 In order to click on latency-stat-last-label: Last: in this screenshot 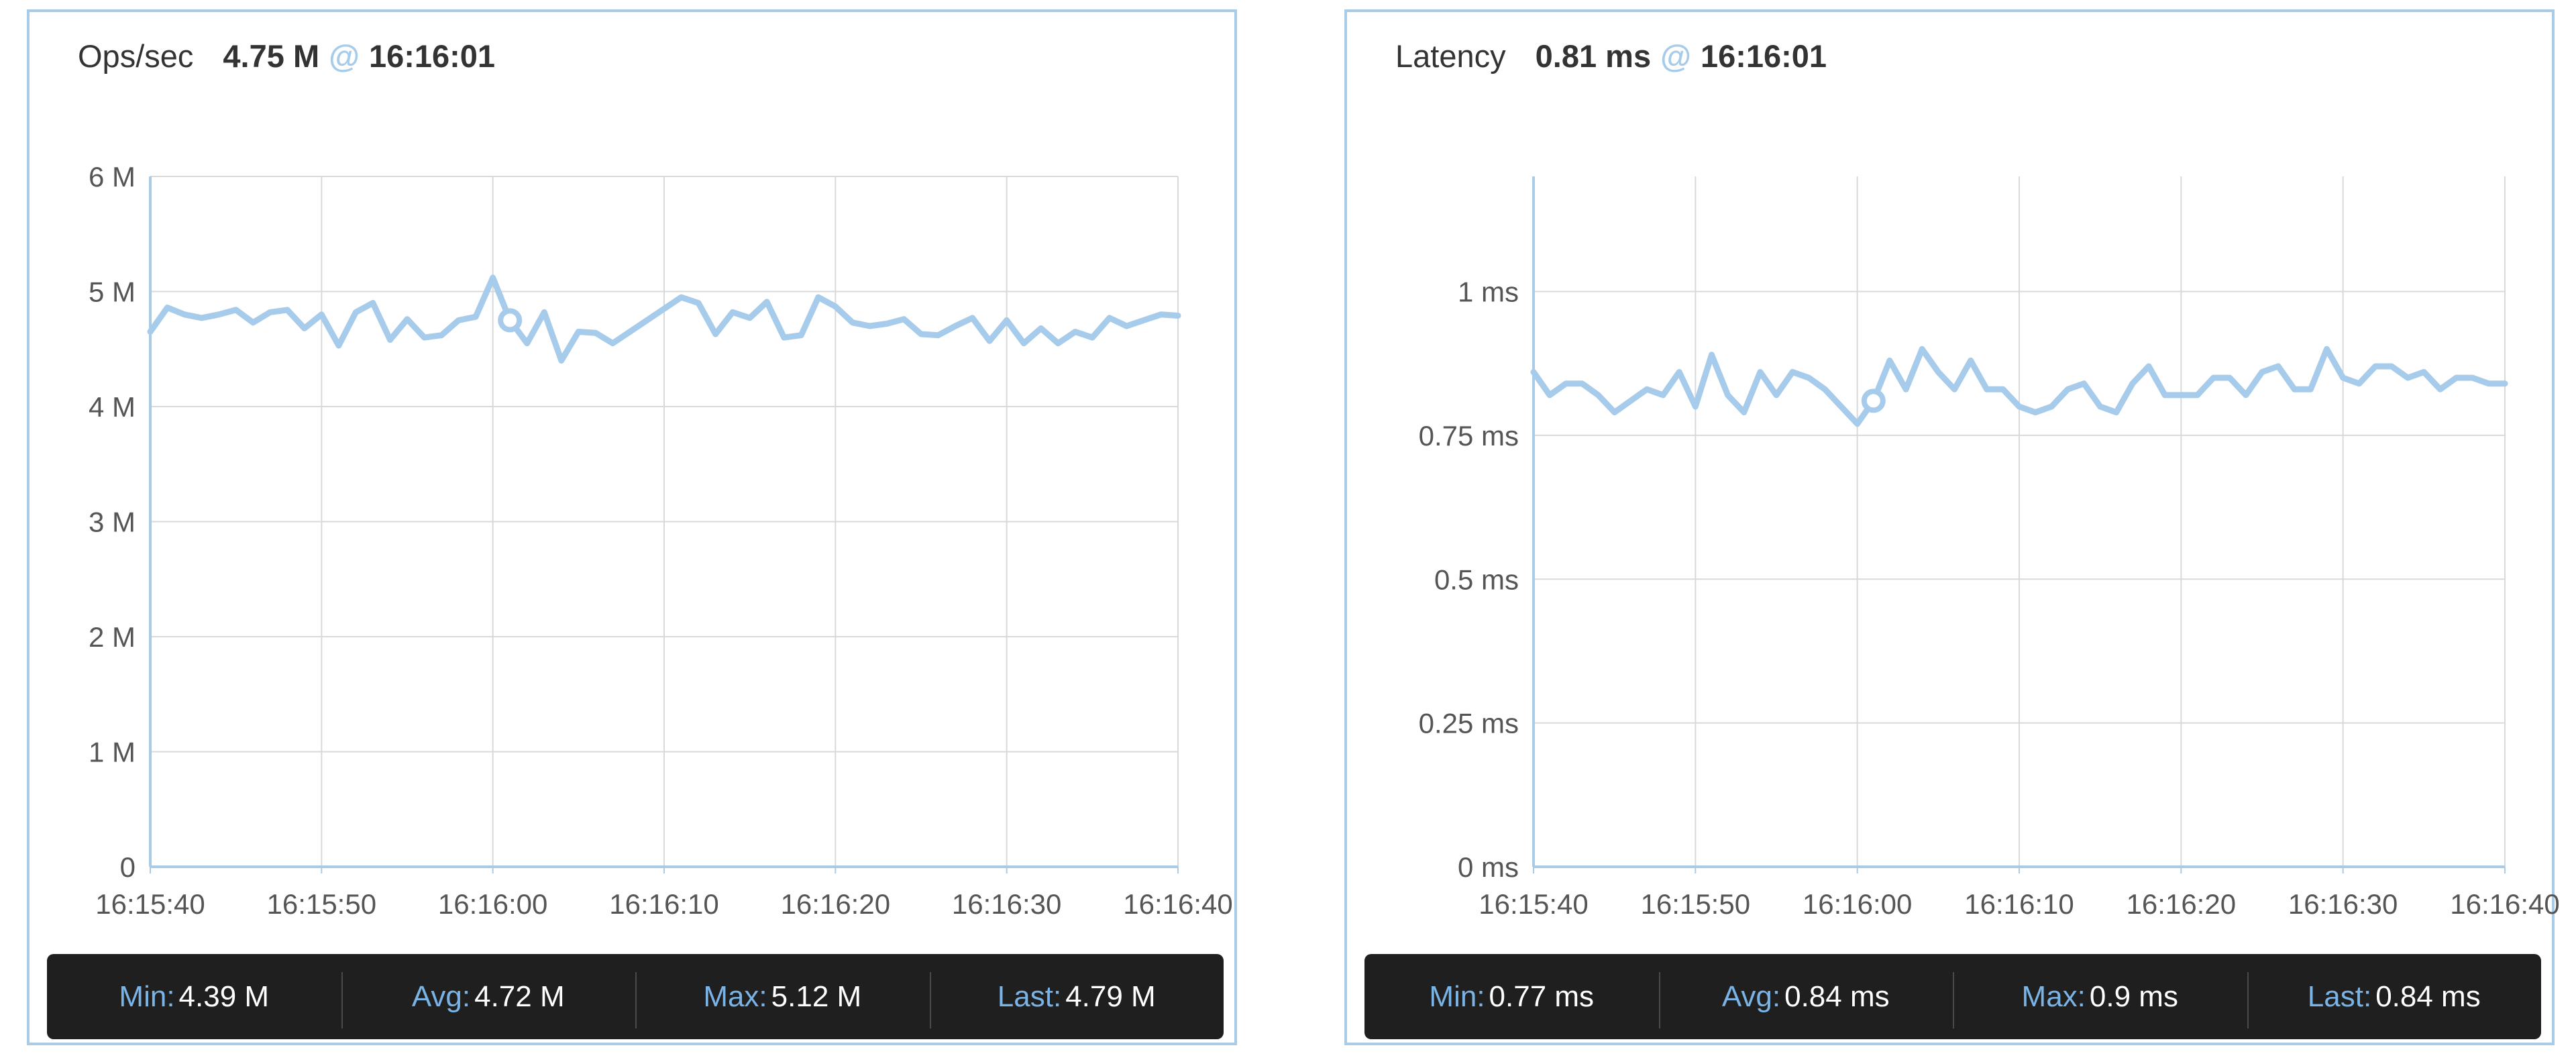, I will do `click(2339, 996)`.